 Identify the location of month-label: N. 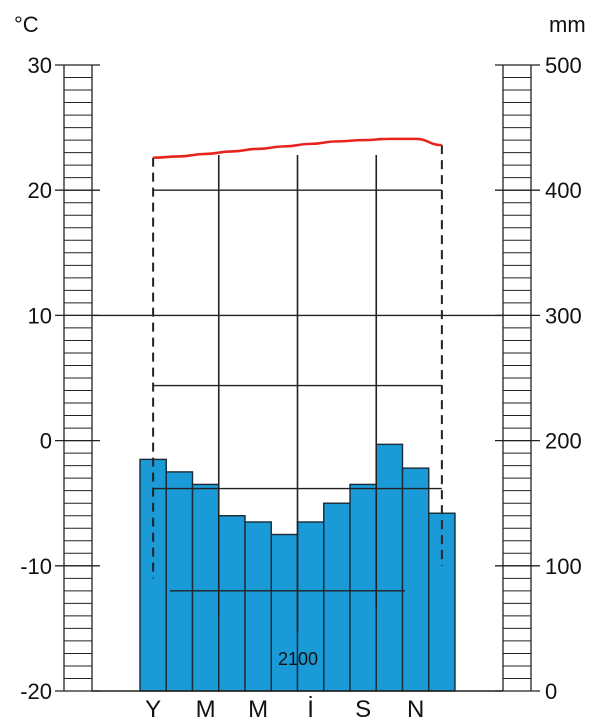
(415, 709).